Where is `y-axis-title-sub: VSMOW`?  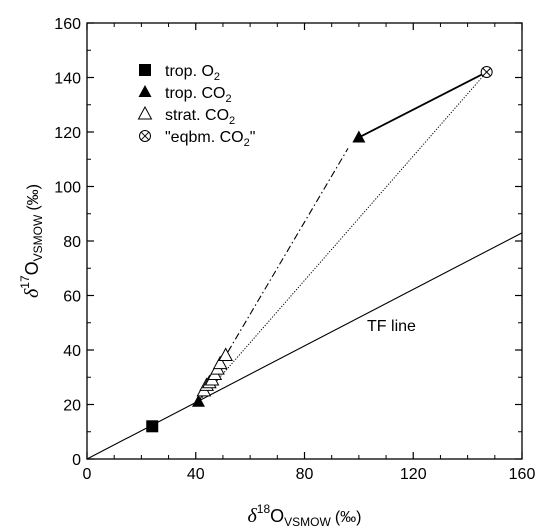 y-axis-title-sub: VSMOW is located at coordinates (38, 237).